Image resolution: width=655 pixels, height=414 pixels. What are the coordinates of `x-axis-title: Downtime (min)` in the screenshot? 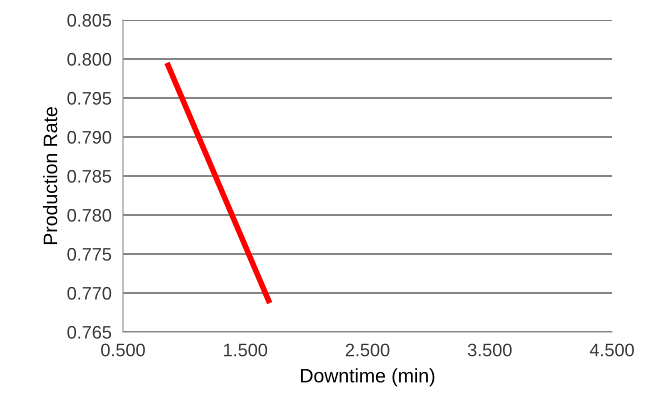 It's located at (367, 377).